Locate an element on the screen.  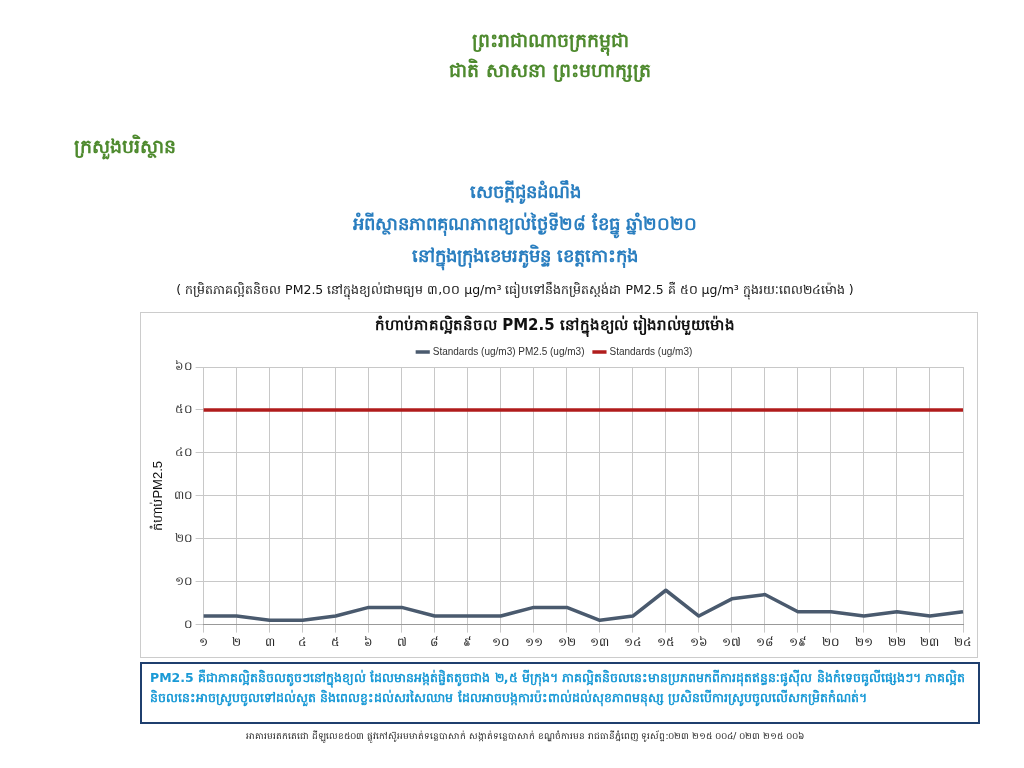
x-tick-label: ៤ is located at coordinates (303, 642).